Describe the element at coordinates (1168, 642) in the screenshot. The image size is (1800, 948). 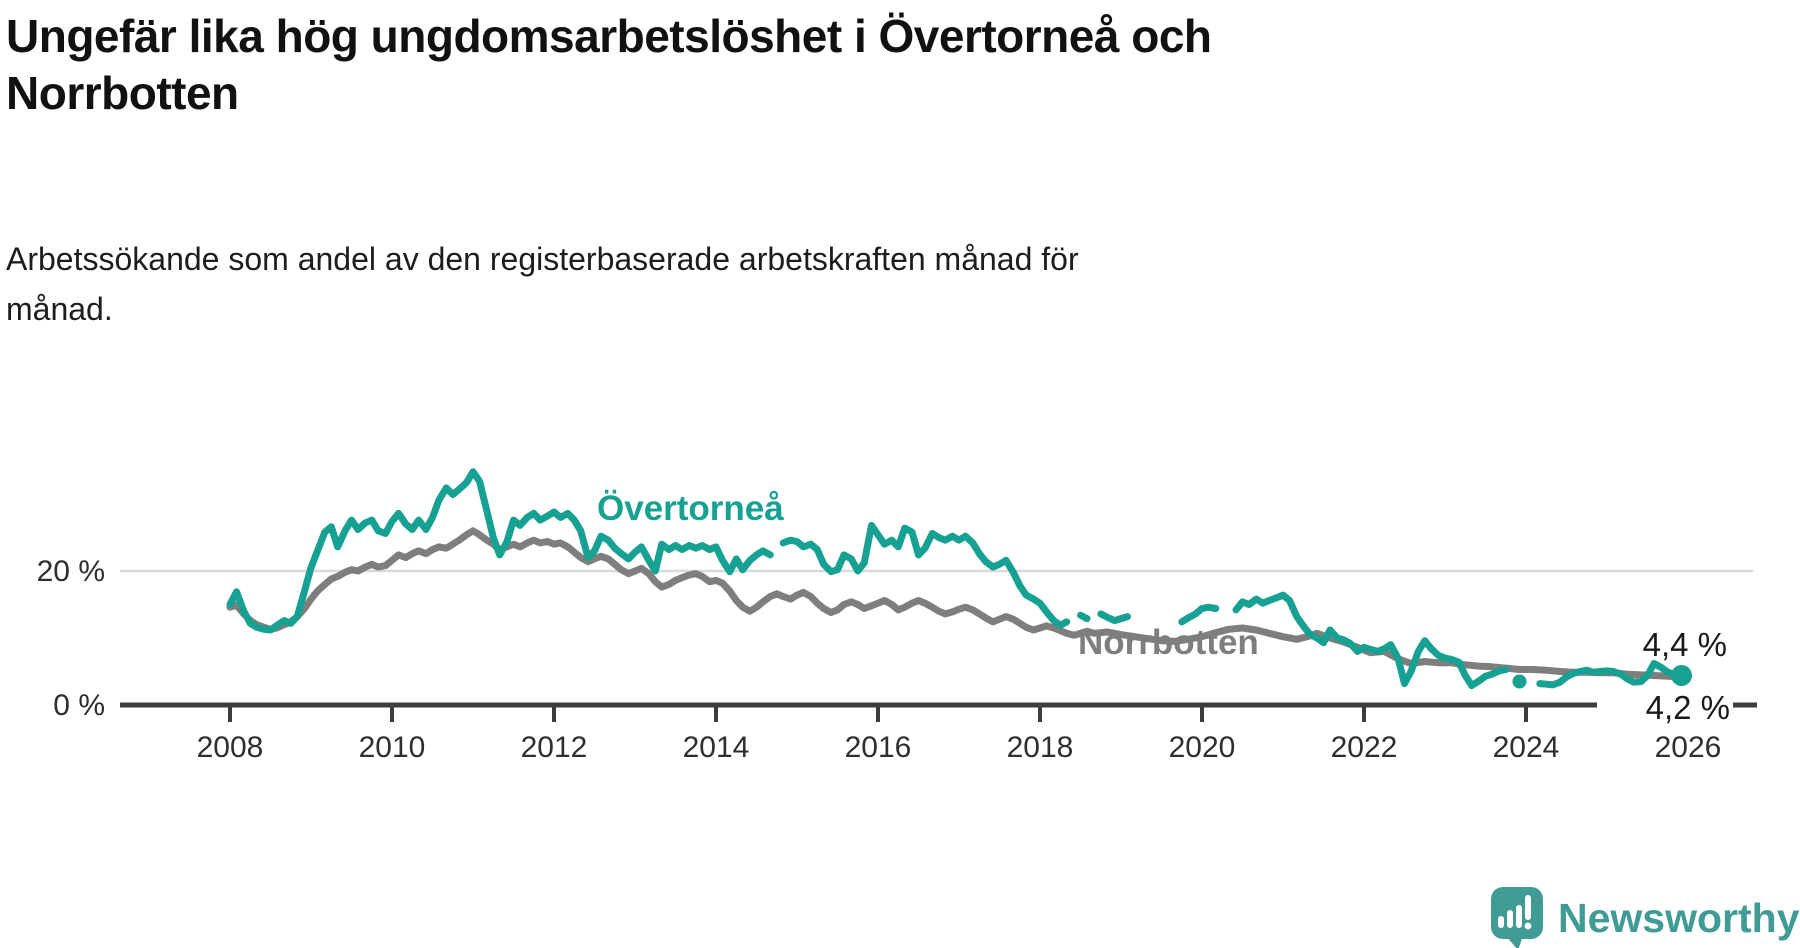
I see `series-label-norrbotten: Norrbotten` at that location.